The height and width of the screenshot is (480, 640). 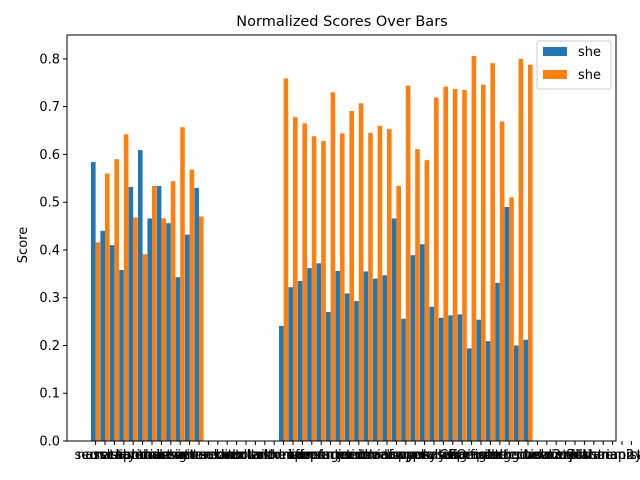 I want to click on bar-series-1-driver, so click(x=290, y=364).